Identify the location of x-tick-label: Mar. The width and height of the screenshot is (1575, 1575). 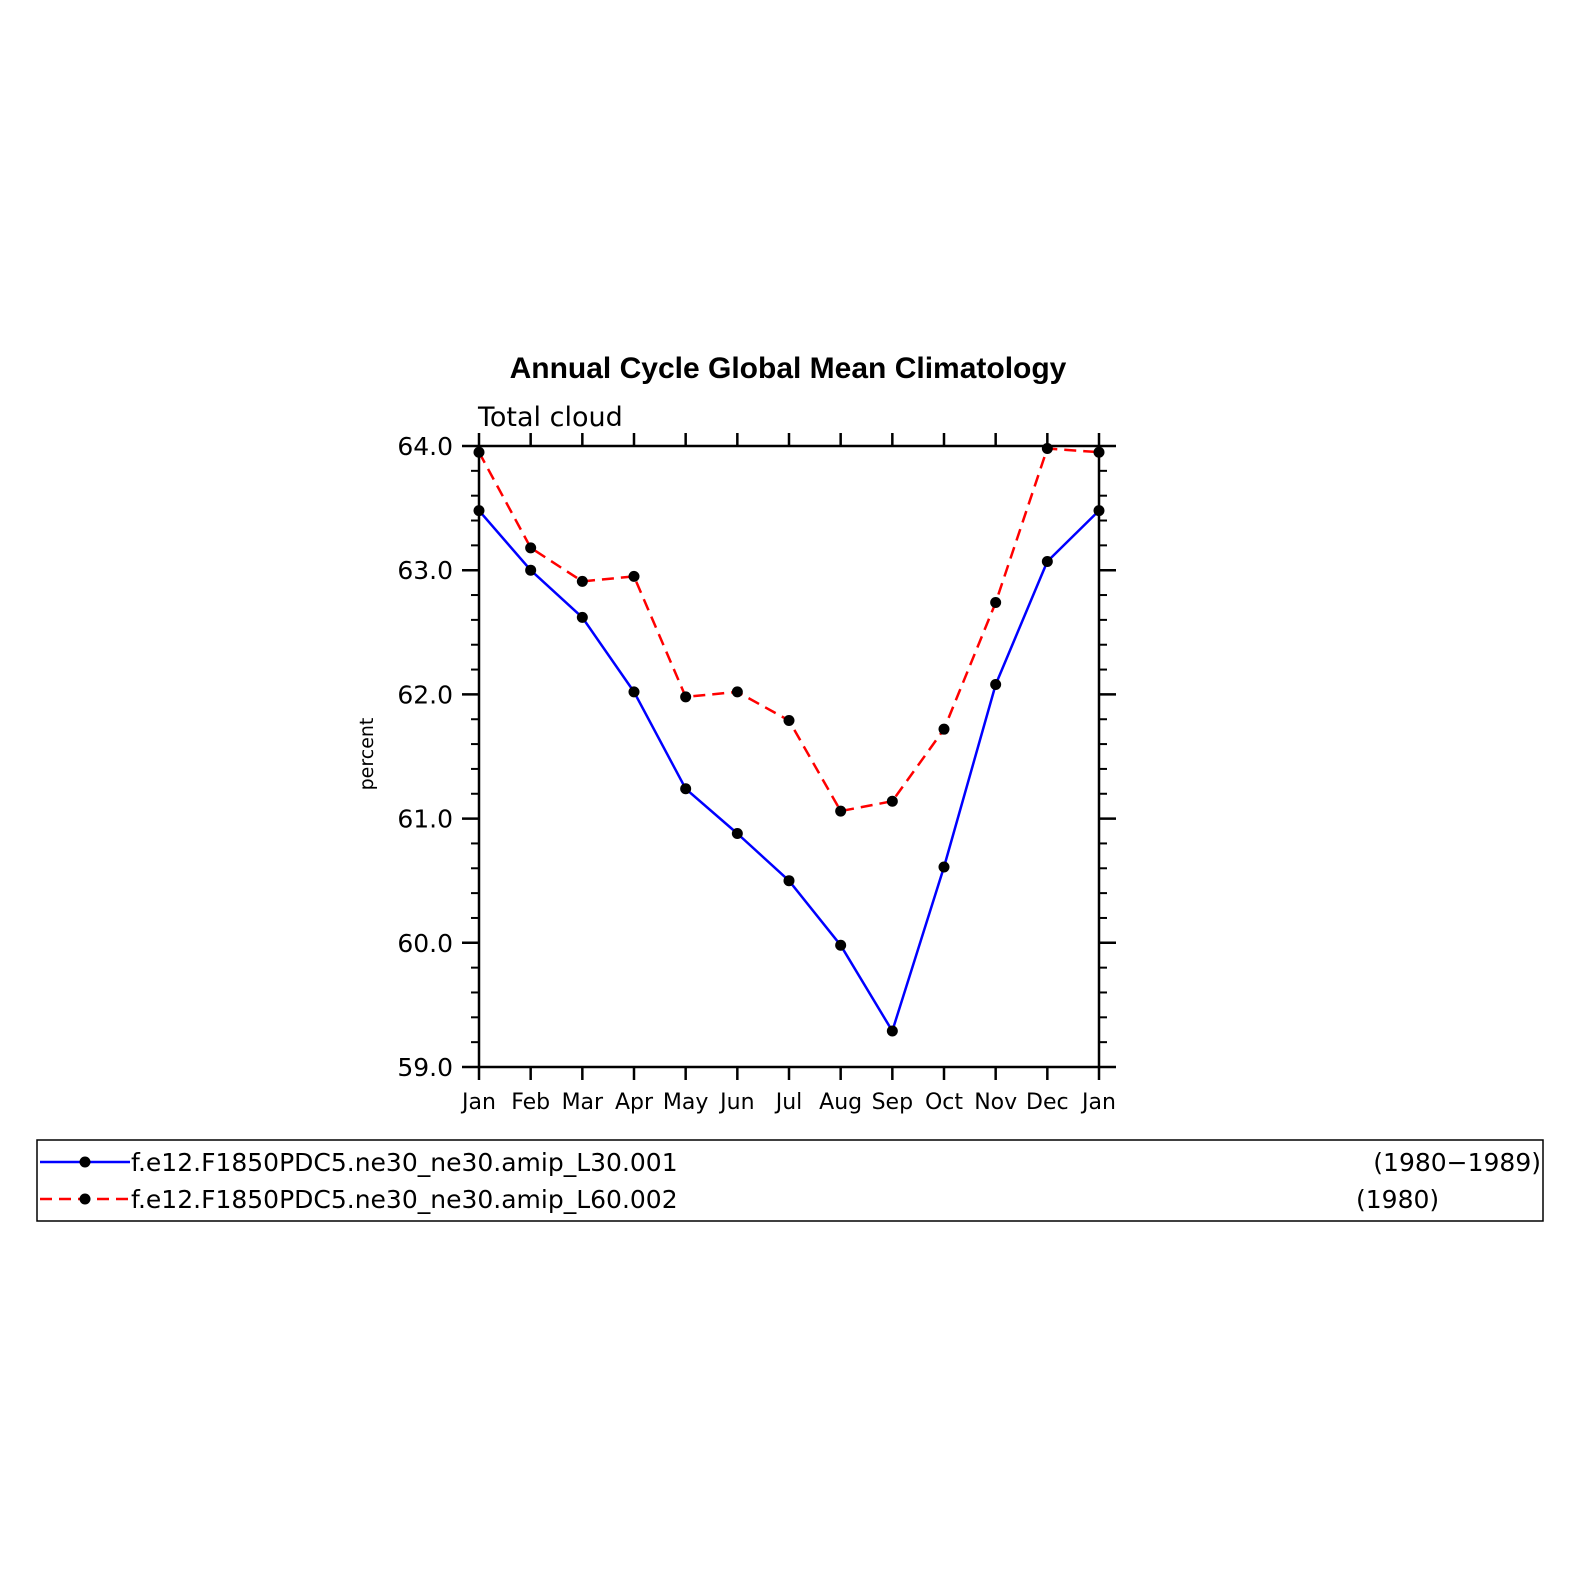
(583, 1102).